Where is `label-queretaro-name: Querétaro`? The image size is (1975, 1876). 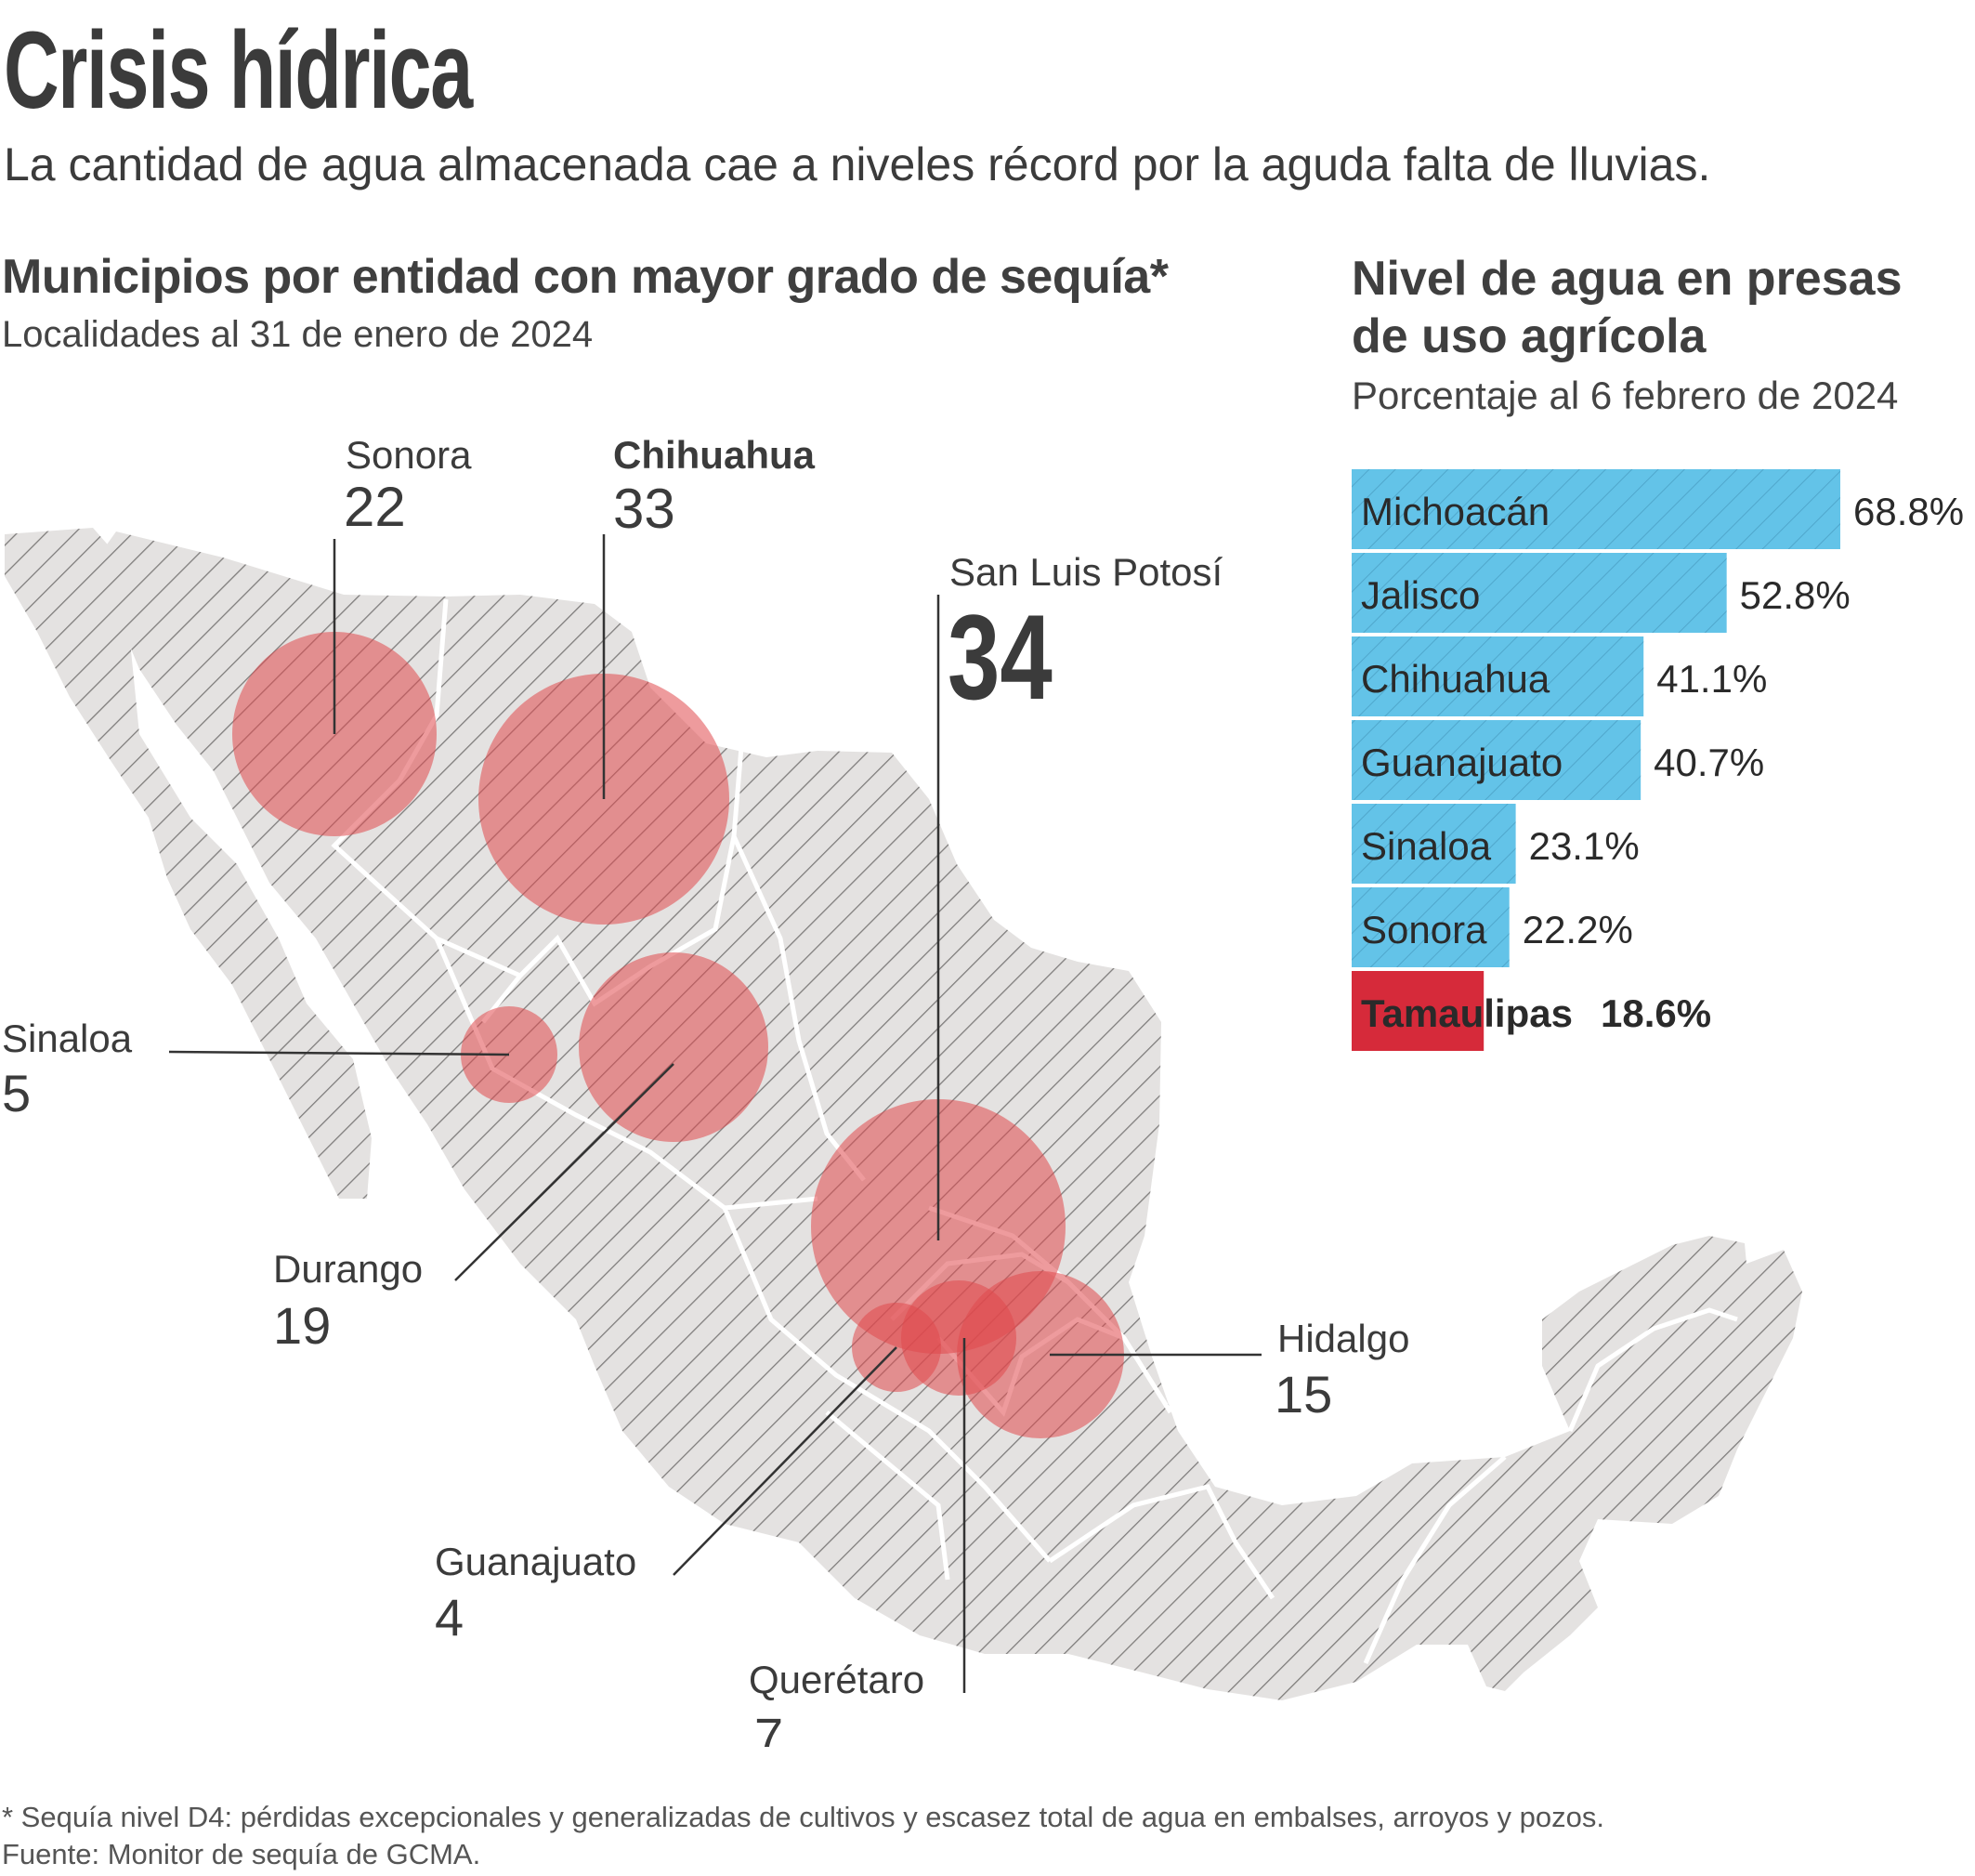 label-queretaro-name: Querétaro is located at coordinates (836, 1679).